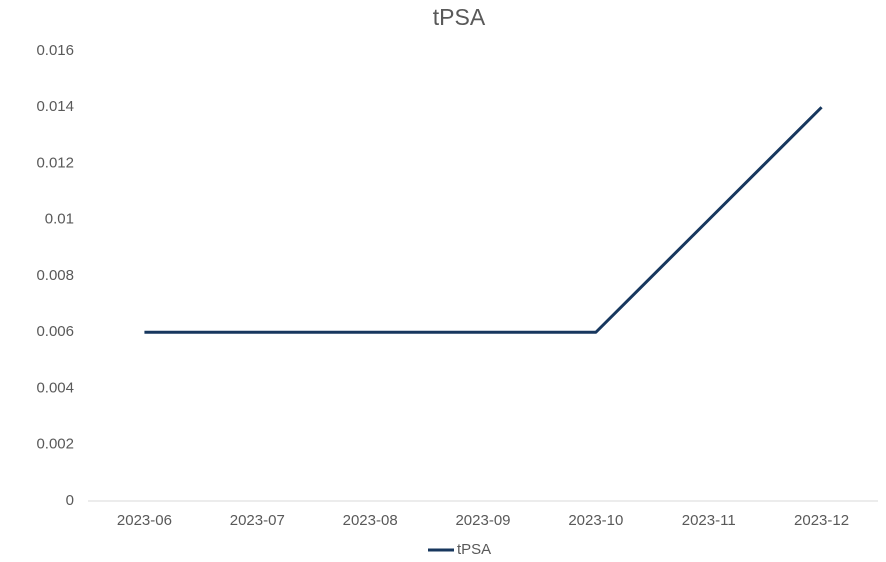 The width and height of the screenshot is (886, 562). I want to click on x-tick-label: 2023-07, so click(257, 520).